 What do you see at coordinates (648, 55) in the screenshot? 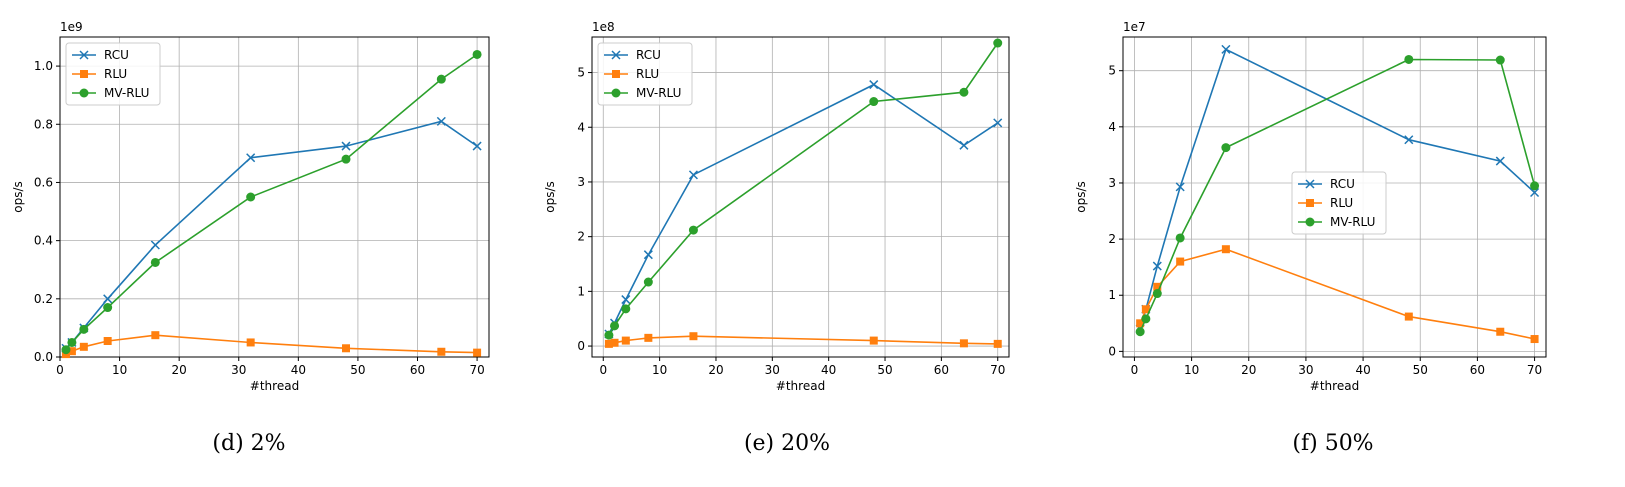
I see `legend-label: RCU` at bounding box center [648, 55].